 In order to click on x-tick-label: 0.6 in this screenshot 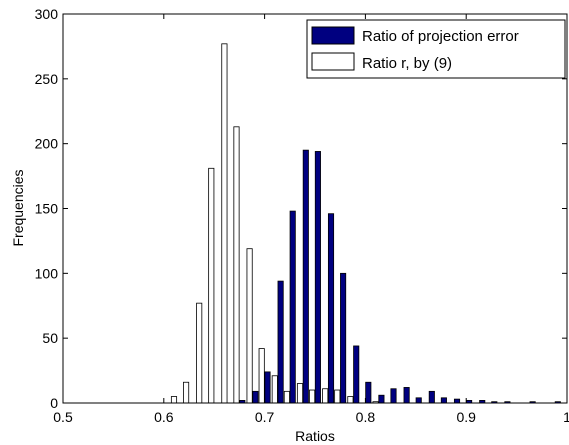, I will do `click(164, 417)`.